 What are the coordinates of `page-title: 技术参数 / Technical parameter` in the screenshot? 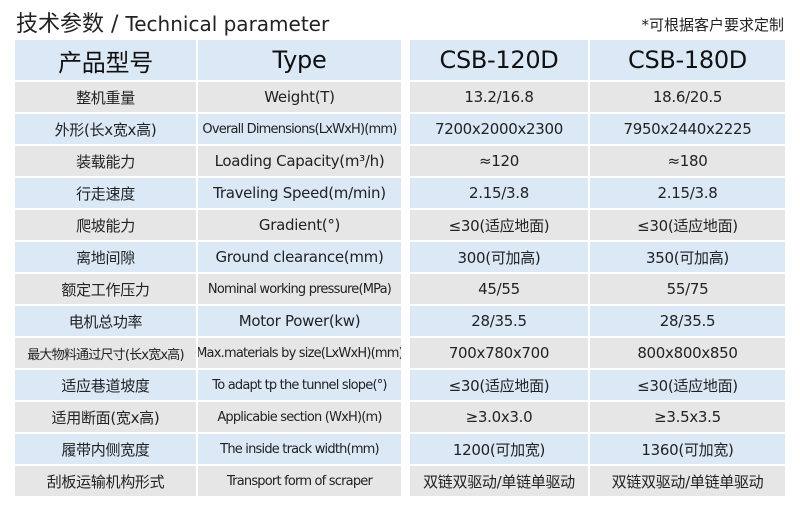 It's located at (172, 22).